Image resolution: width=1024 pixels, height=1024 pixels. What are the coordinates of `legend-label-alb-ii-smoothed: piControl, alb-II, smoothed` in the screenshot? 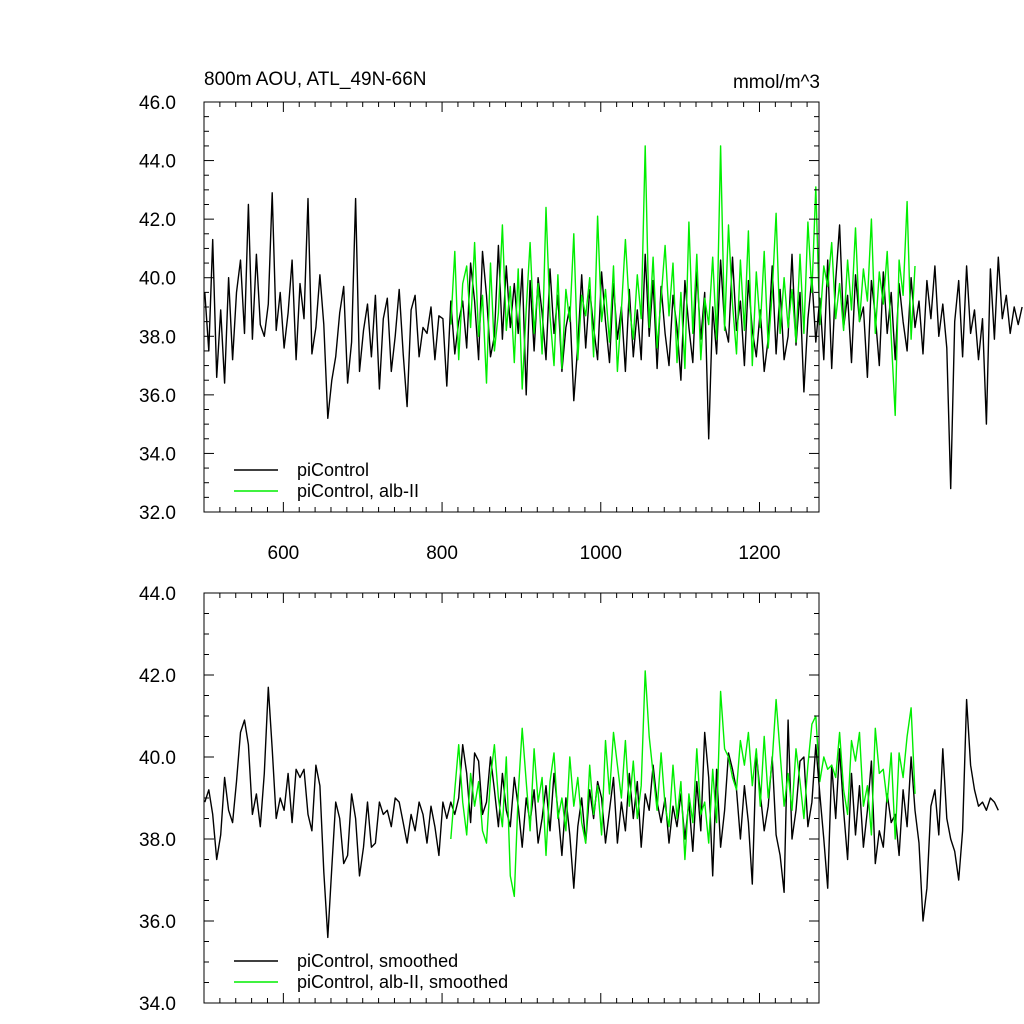 It's located at (402, 982).